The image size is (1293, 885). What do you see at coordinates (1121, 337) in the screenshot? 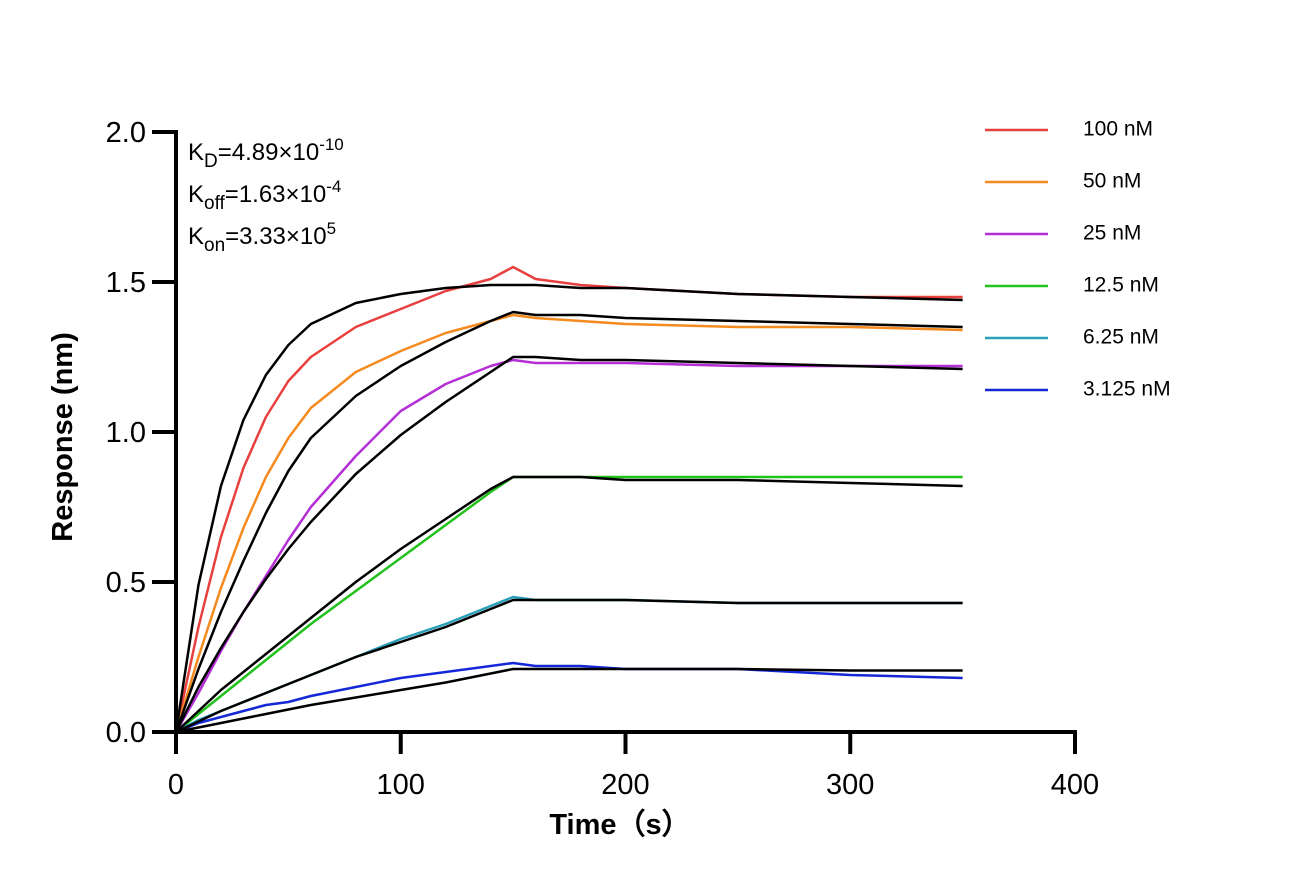
I see `legend-label: 6.25 nM` at bounding box center [1121, 337].